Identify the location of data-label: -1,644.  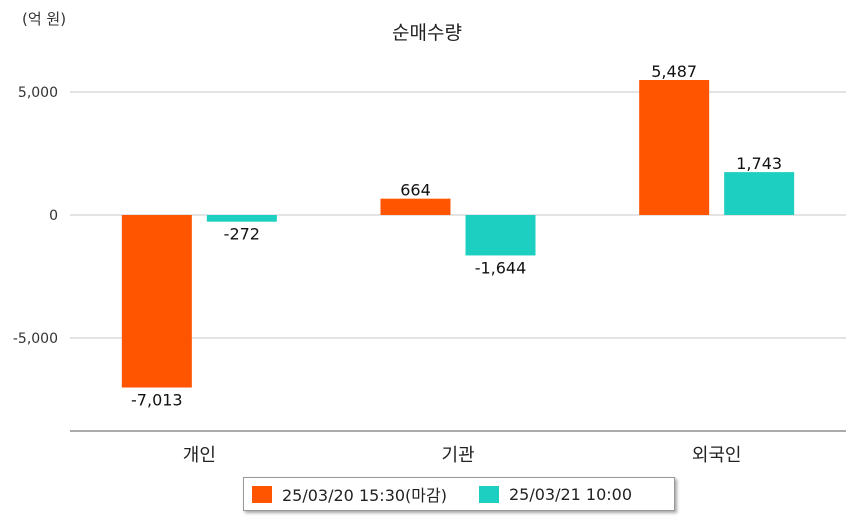
(501, 267).